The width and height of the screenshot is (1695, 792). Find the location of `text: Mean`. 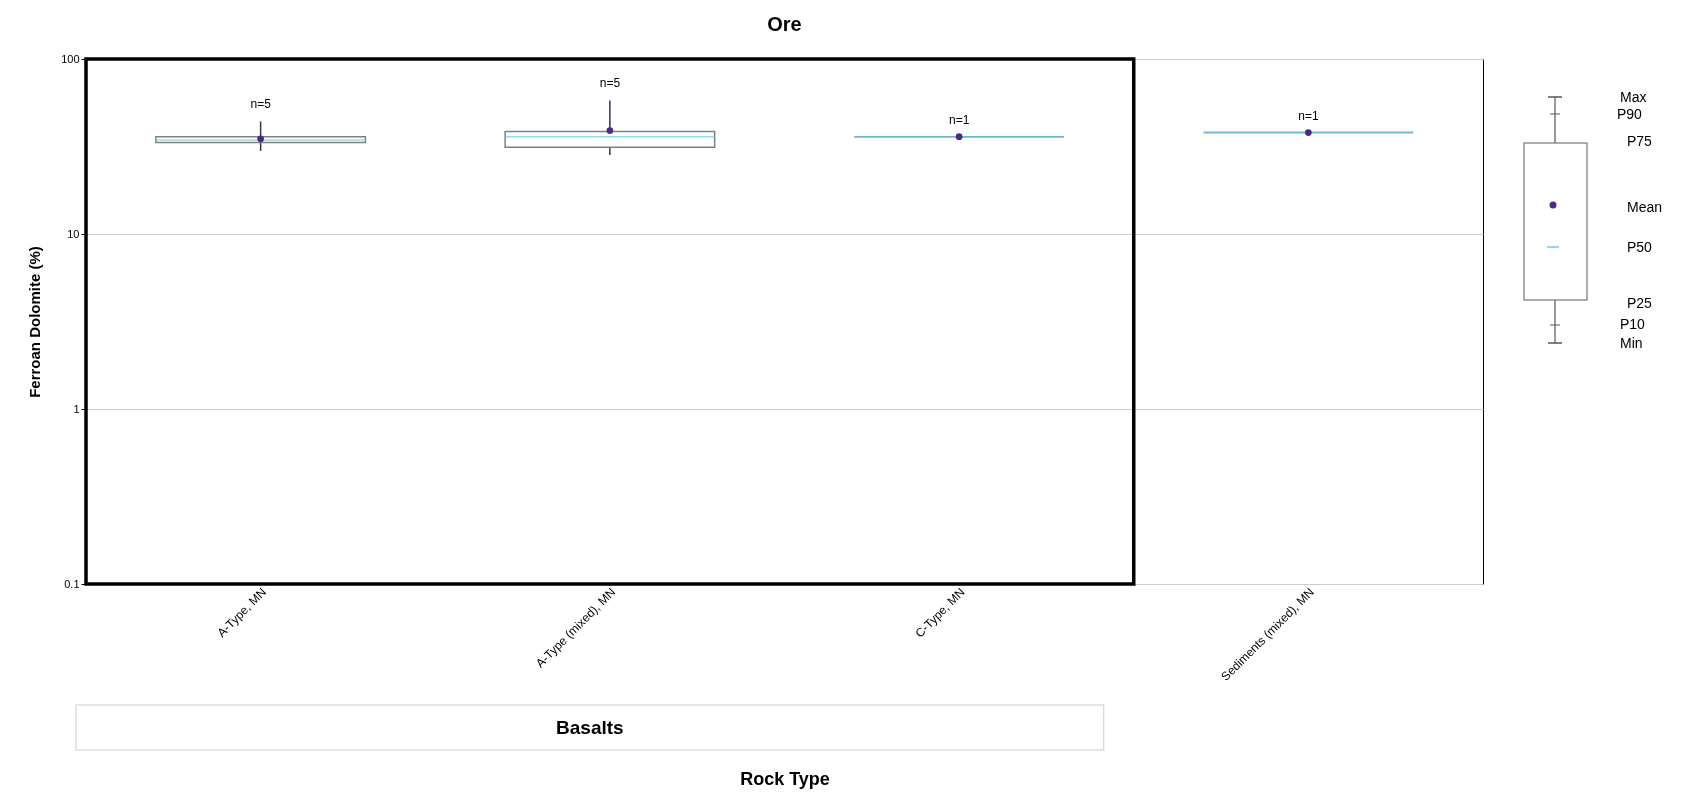

text: Mean is located at coordinates (1645, 207).